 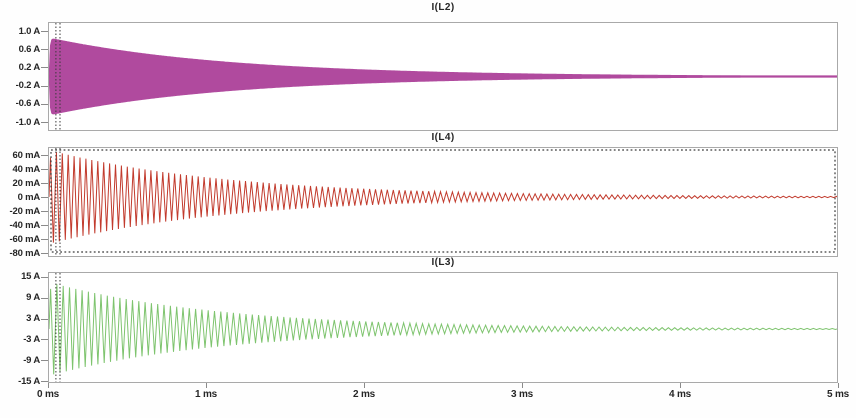 I want to click on y-tick-label: 40 mA, so click(x=26, y=169).